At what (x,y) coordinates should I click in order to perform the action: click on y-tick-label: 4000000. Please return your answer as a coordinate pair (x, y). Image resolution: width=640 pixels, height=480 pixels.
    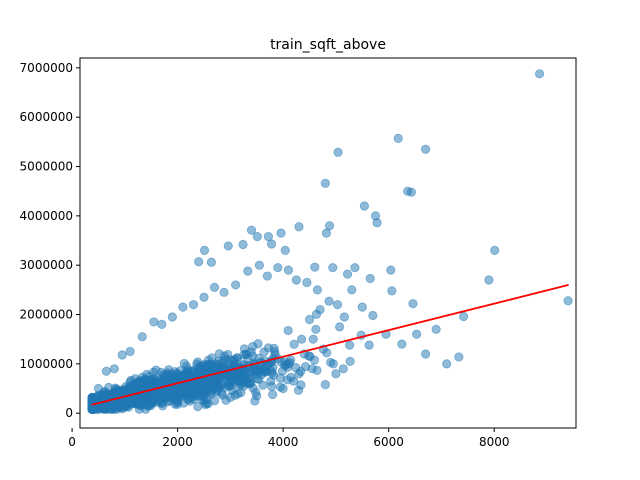
    Looking at the image, I should click on (46, 216).